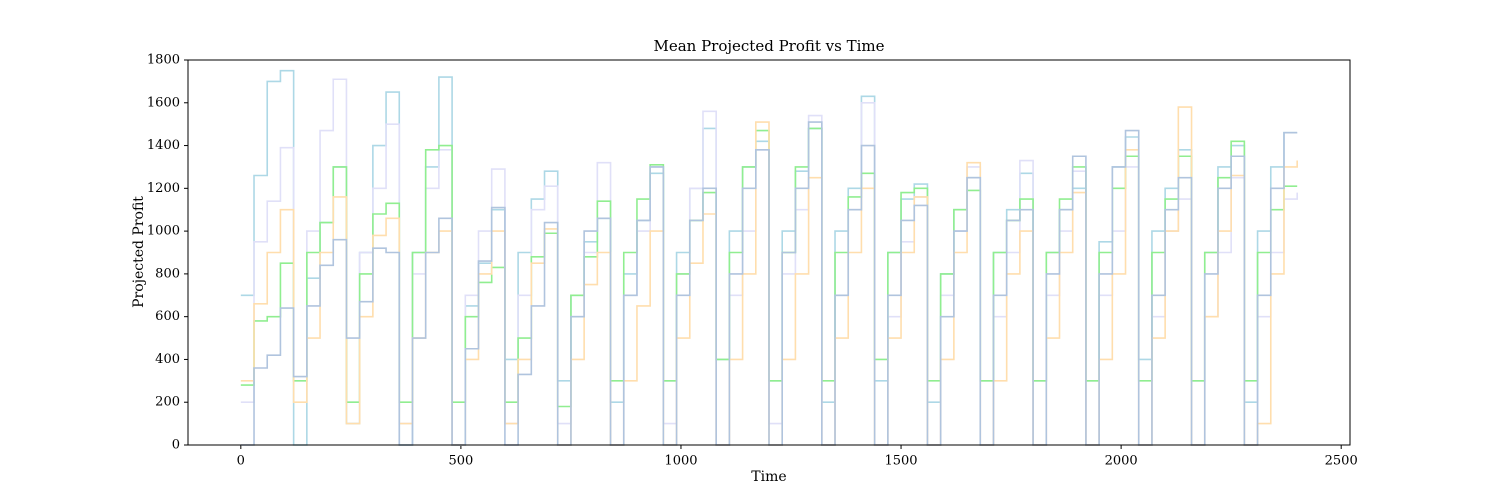 This screenshot has width=1500, height=500. Describe the element at coordinates (1121, 461) in the screenshot. I see `x-tick-label: 2000` at that location.